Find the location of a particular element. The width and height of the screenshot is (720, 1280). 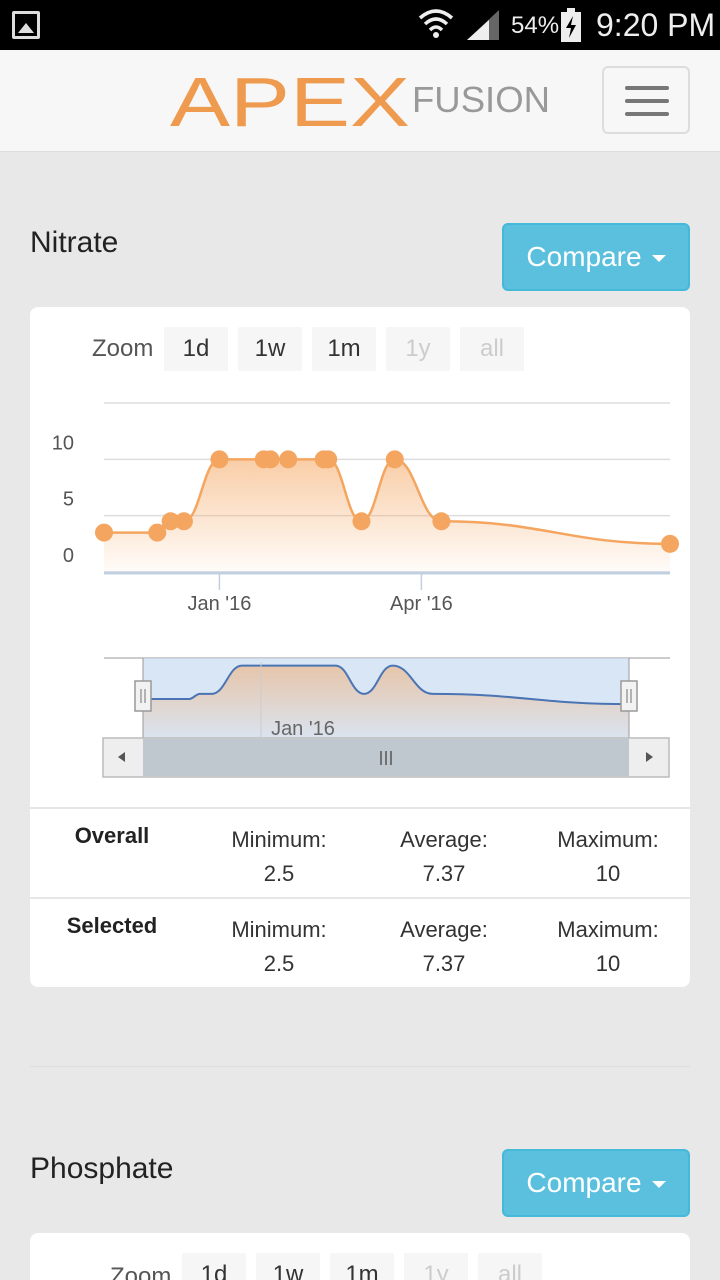

logo-primary: APEX is located at coordinates (290, 100).